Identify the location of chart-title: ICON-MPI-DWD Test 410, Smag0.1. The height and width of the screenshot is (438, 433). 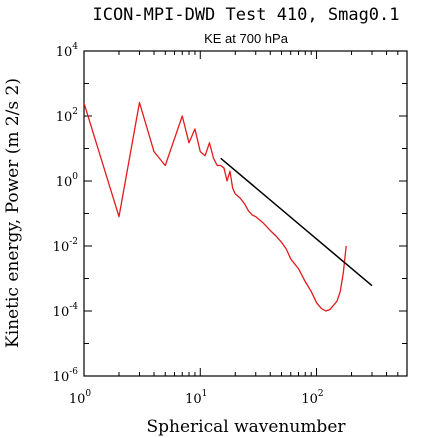
(245, 15).